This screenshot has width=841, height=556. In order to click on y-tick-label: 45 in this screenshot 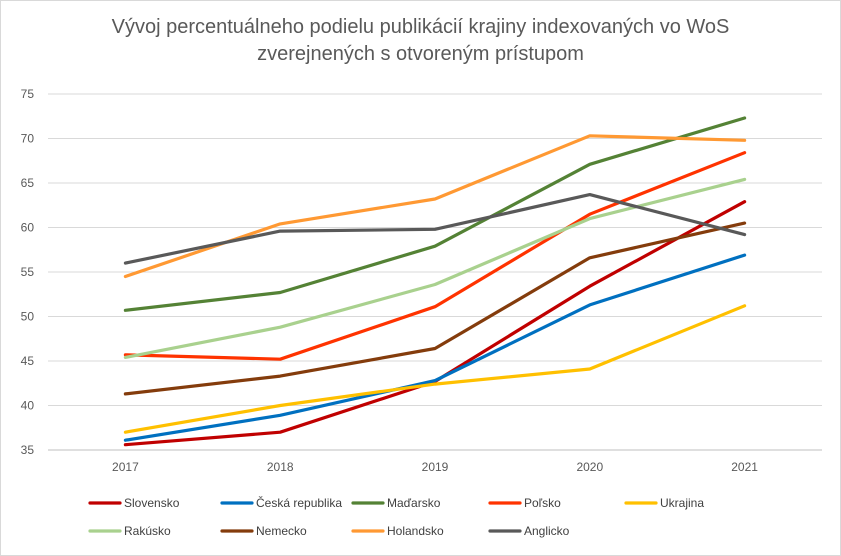, I will do `click(28, 361)`.